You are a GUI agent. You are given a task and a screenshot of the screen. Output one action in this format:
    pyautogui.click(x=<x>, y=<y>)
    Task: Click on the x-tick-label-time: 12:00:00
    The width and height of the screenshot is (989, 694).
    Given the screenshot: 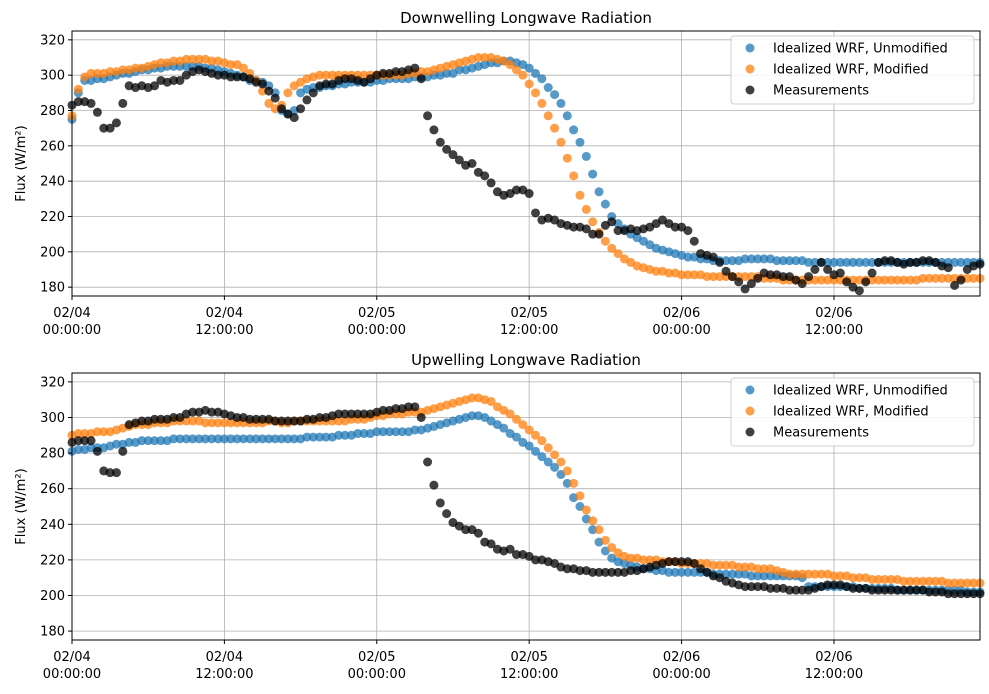 What is the action you would take?
    pyautogui.click(x=529, y=330)
    